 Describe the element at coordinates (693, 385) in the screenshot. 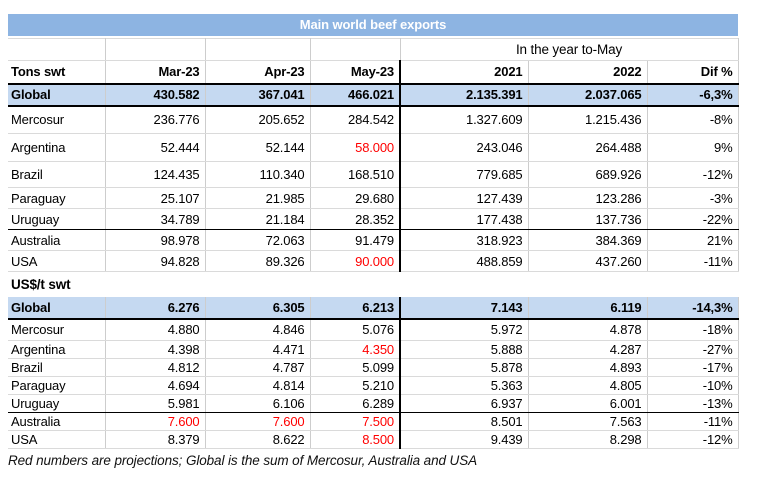

I see `cell-value: -10%` at that location.